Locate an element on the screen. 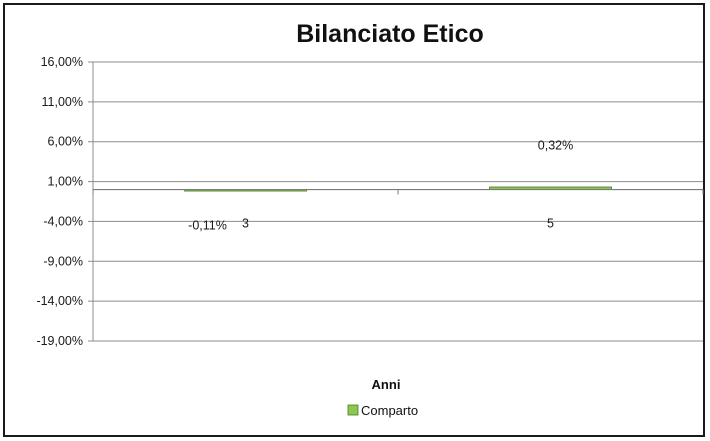 Image resolution: width=710 pixels, height=441 pixels. y-tick-label: 6,00% is located at coordinates (65, 142).